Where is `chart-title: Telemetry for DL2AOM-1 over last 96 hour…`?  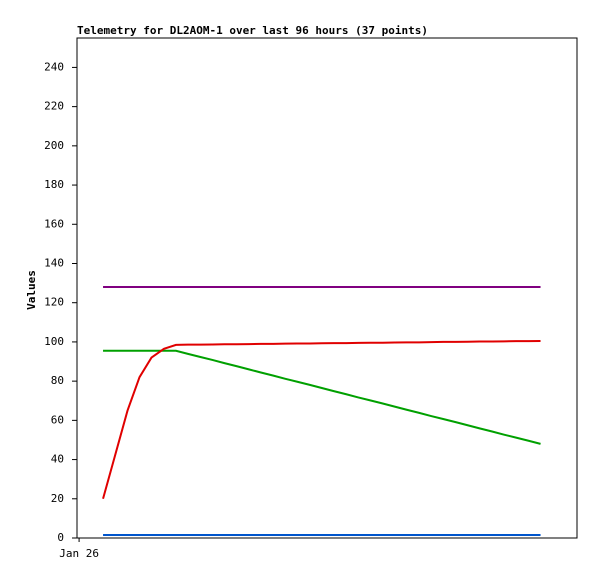 chart-title: Telemetry for DL2AOM-1 over last 96 hour… is located at coordinates (252, 30).